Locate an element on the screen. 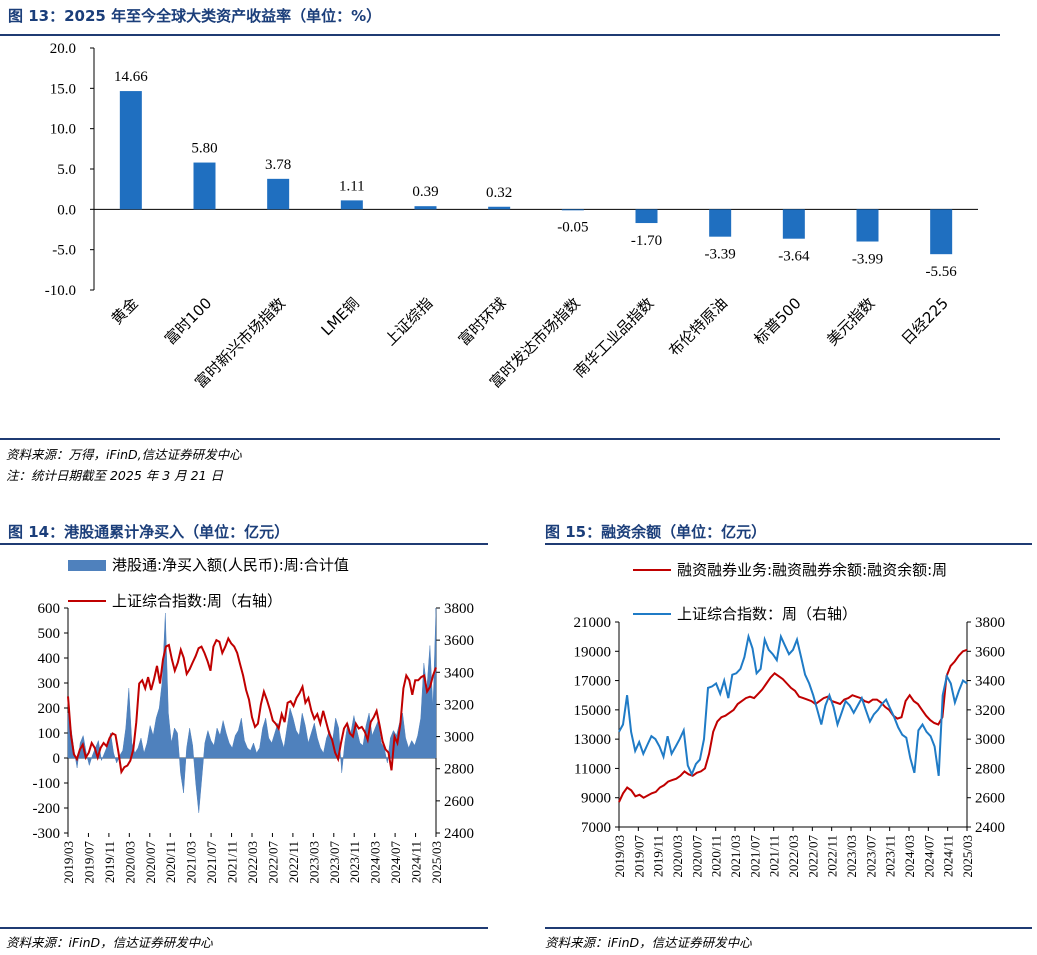 The image size is (1037, 955). figure-15-bottom-rule is located at coordinates (788, 928).